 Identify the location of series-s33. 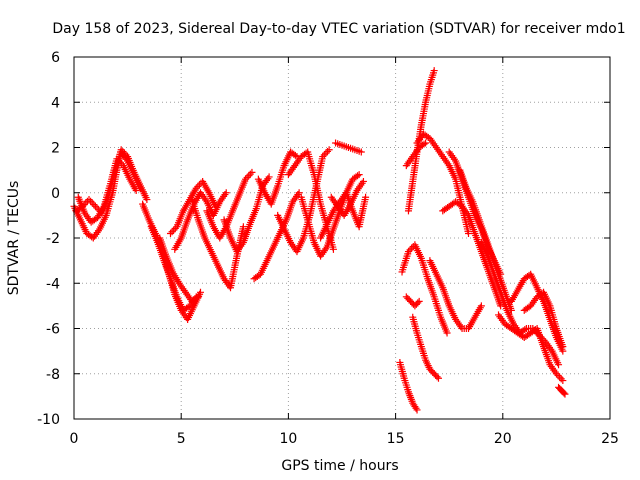
(537, 312).